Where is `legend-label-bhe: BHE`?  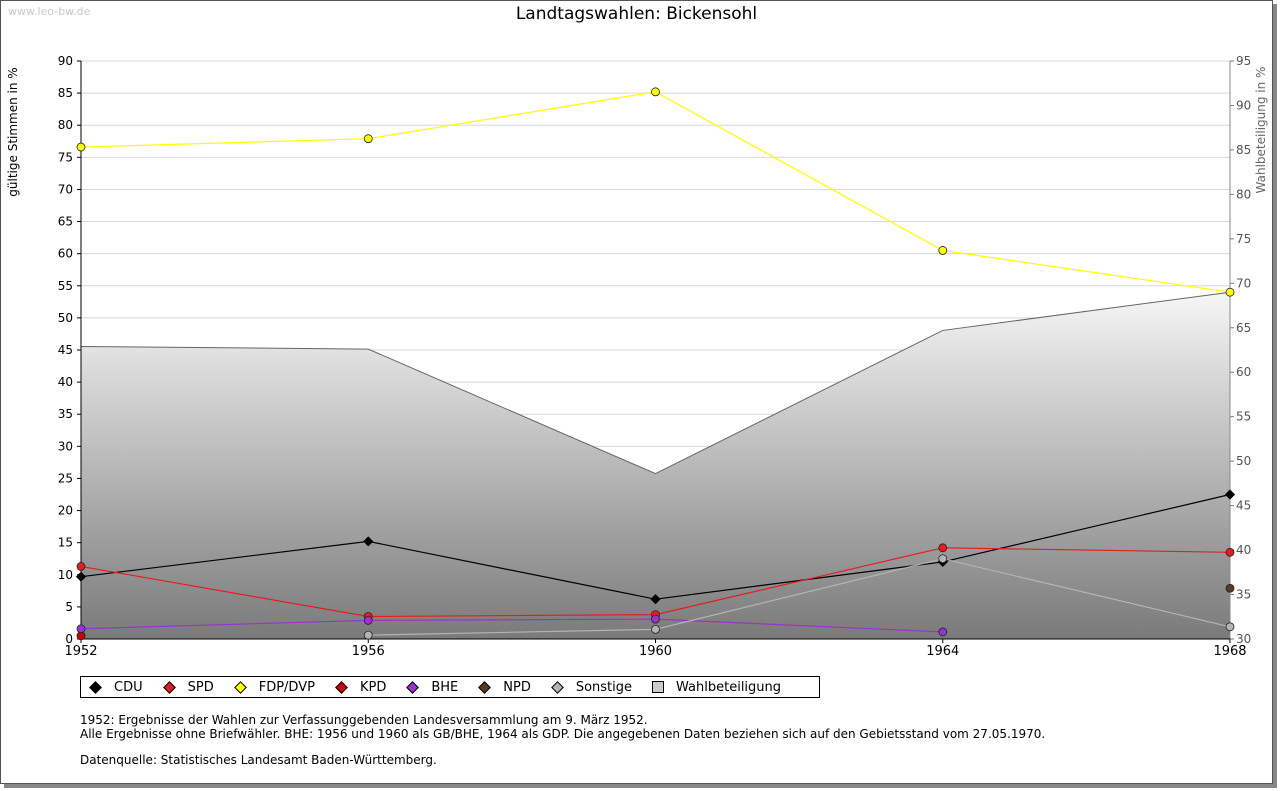
legend-label-bhe: BHE is located at coordinates (445, 687).